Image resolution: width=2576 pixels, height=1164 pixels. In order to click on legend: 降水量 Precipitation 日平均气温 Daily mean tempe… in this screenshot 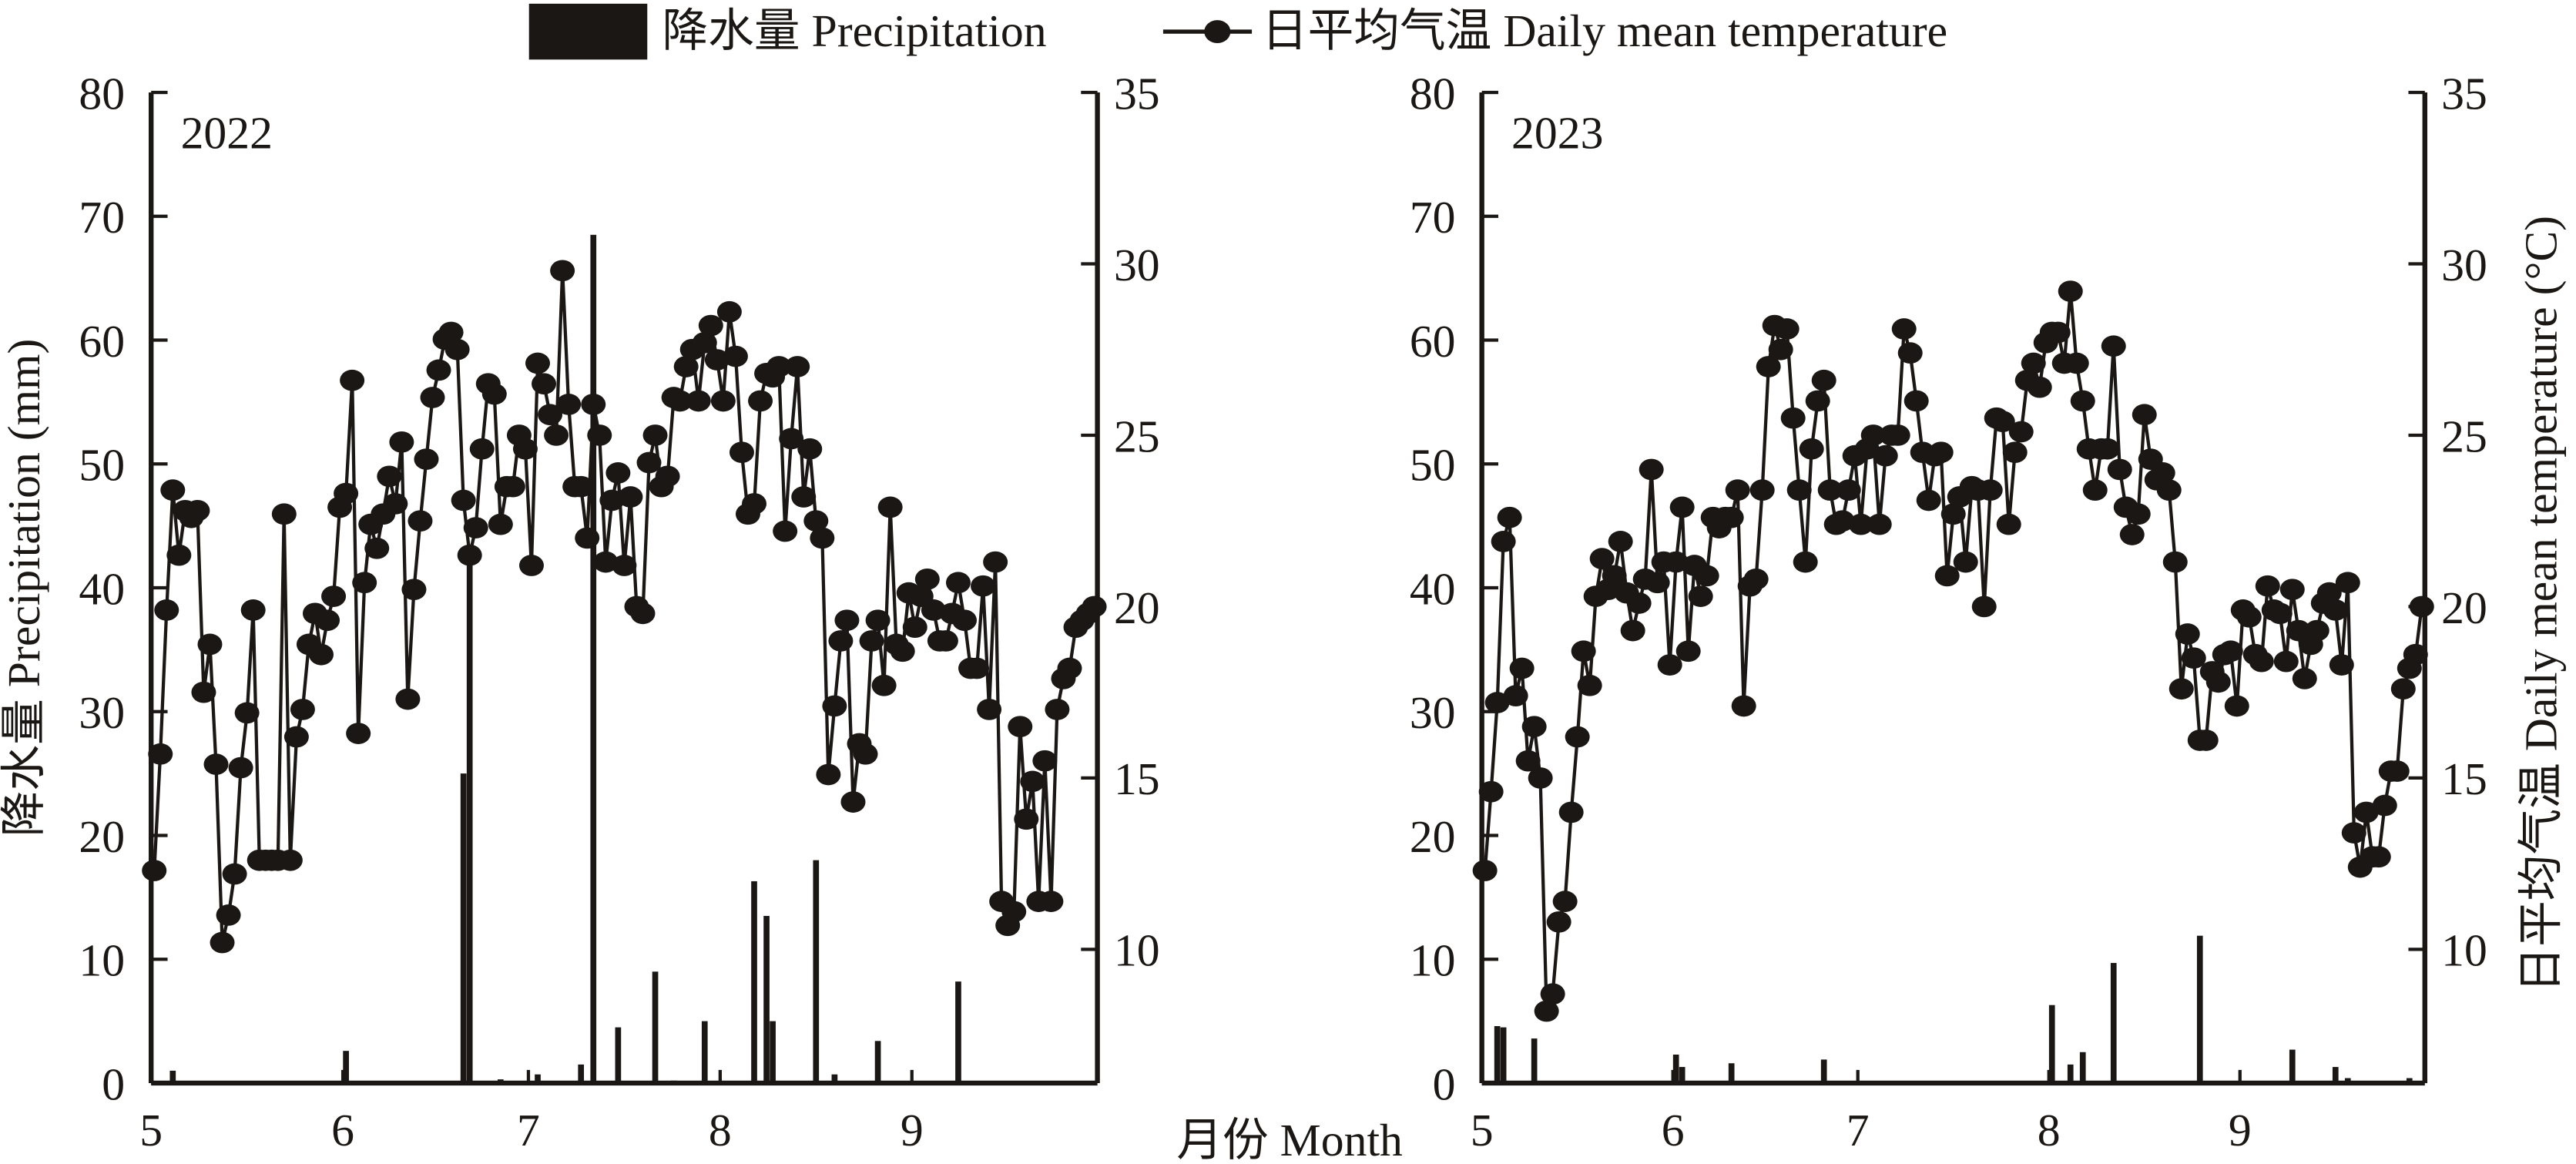, I will do `click(1237, 31)`.